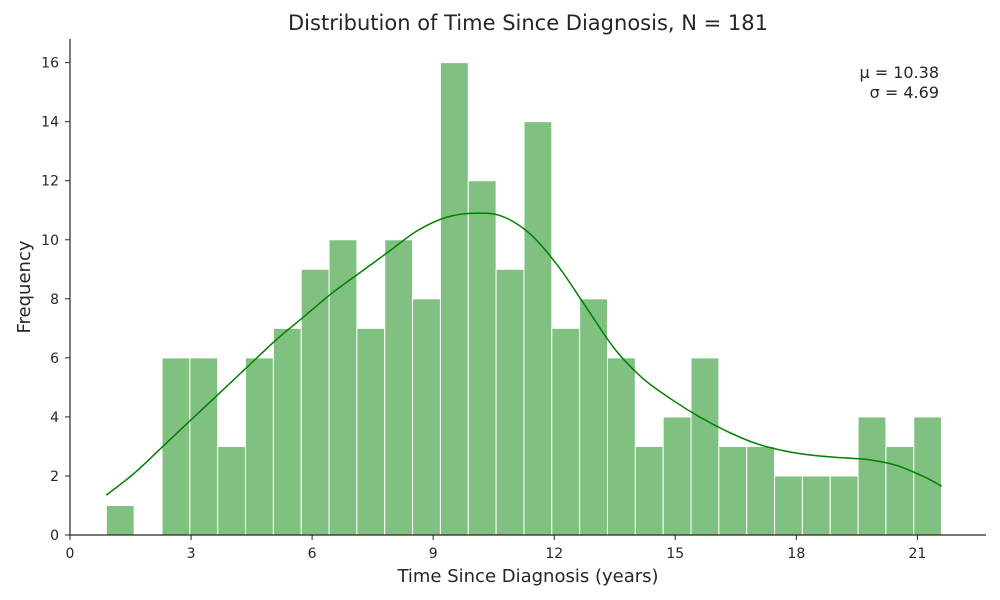  What do you see at coordinates (527, 576) in the screenshot?
I see `x-axis-label: Time Since Diagnosis (years)` at bounding box center [527, 576].